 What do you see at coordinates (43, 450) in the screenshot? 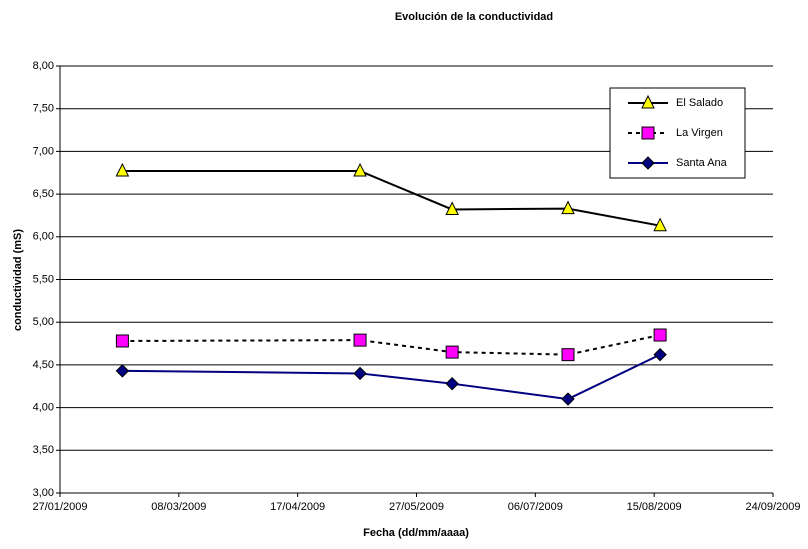
I see `y-tick-label: 3,50` at bounding box center [43, 450].